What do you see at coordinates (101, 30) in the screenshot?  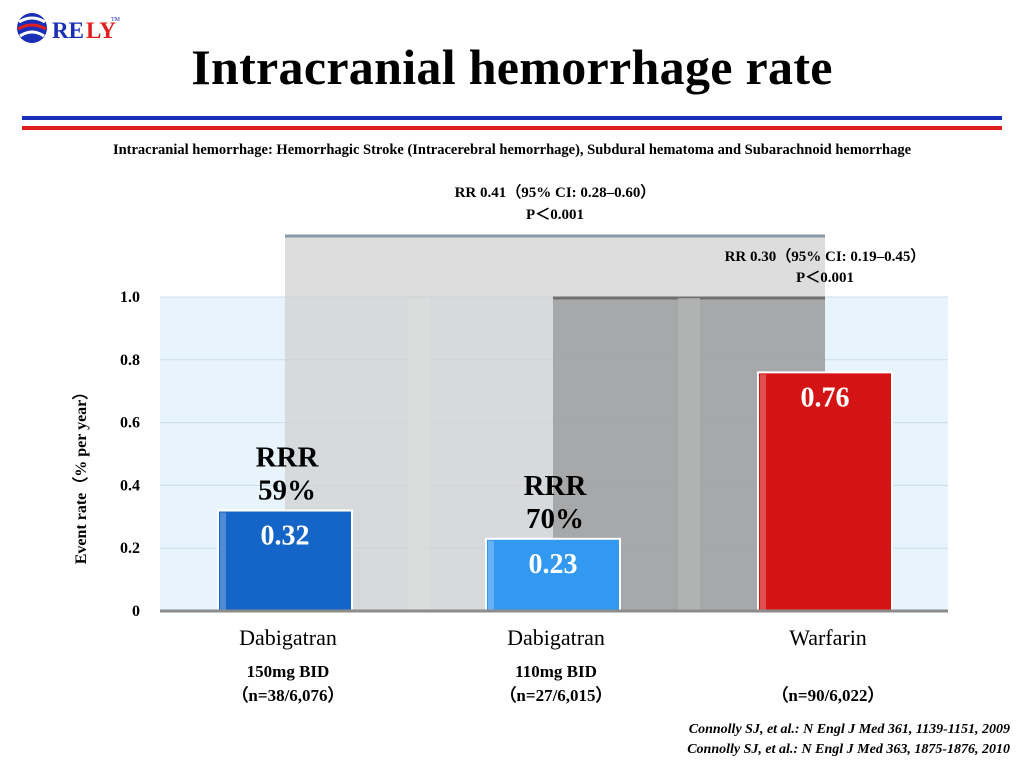 I see `logo-text-ly: LY` at bounding box center [101, 30].